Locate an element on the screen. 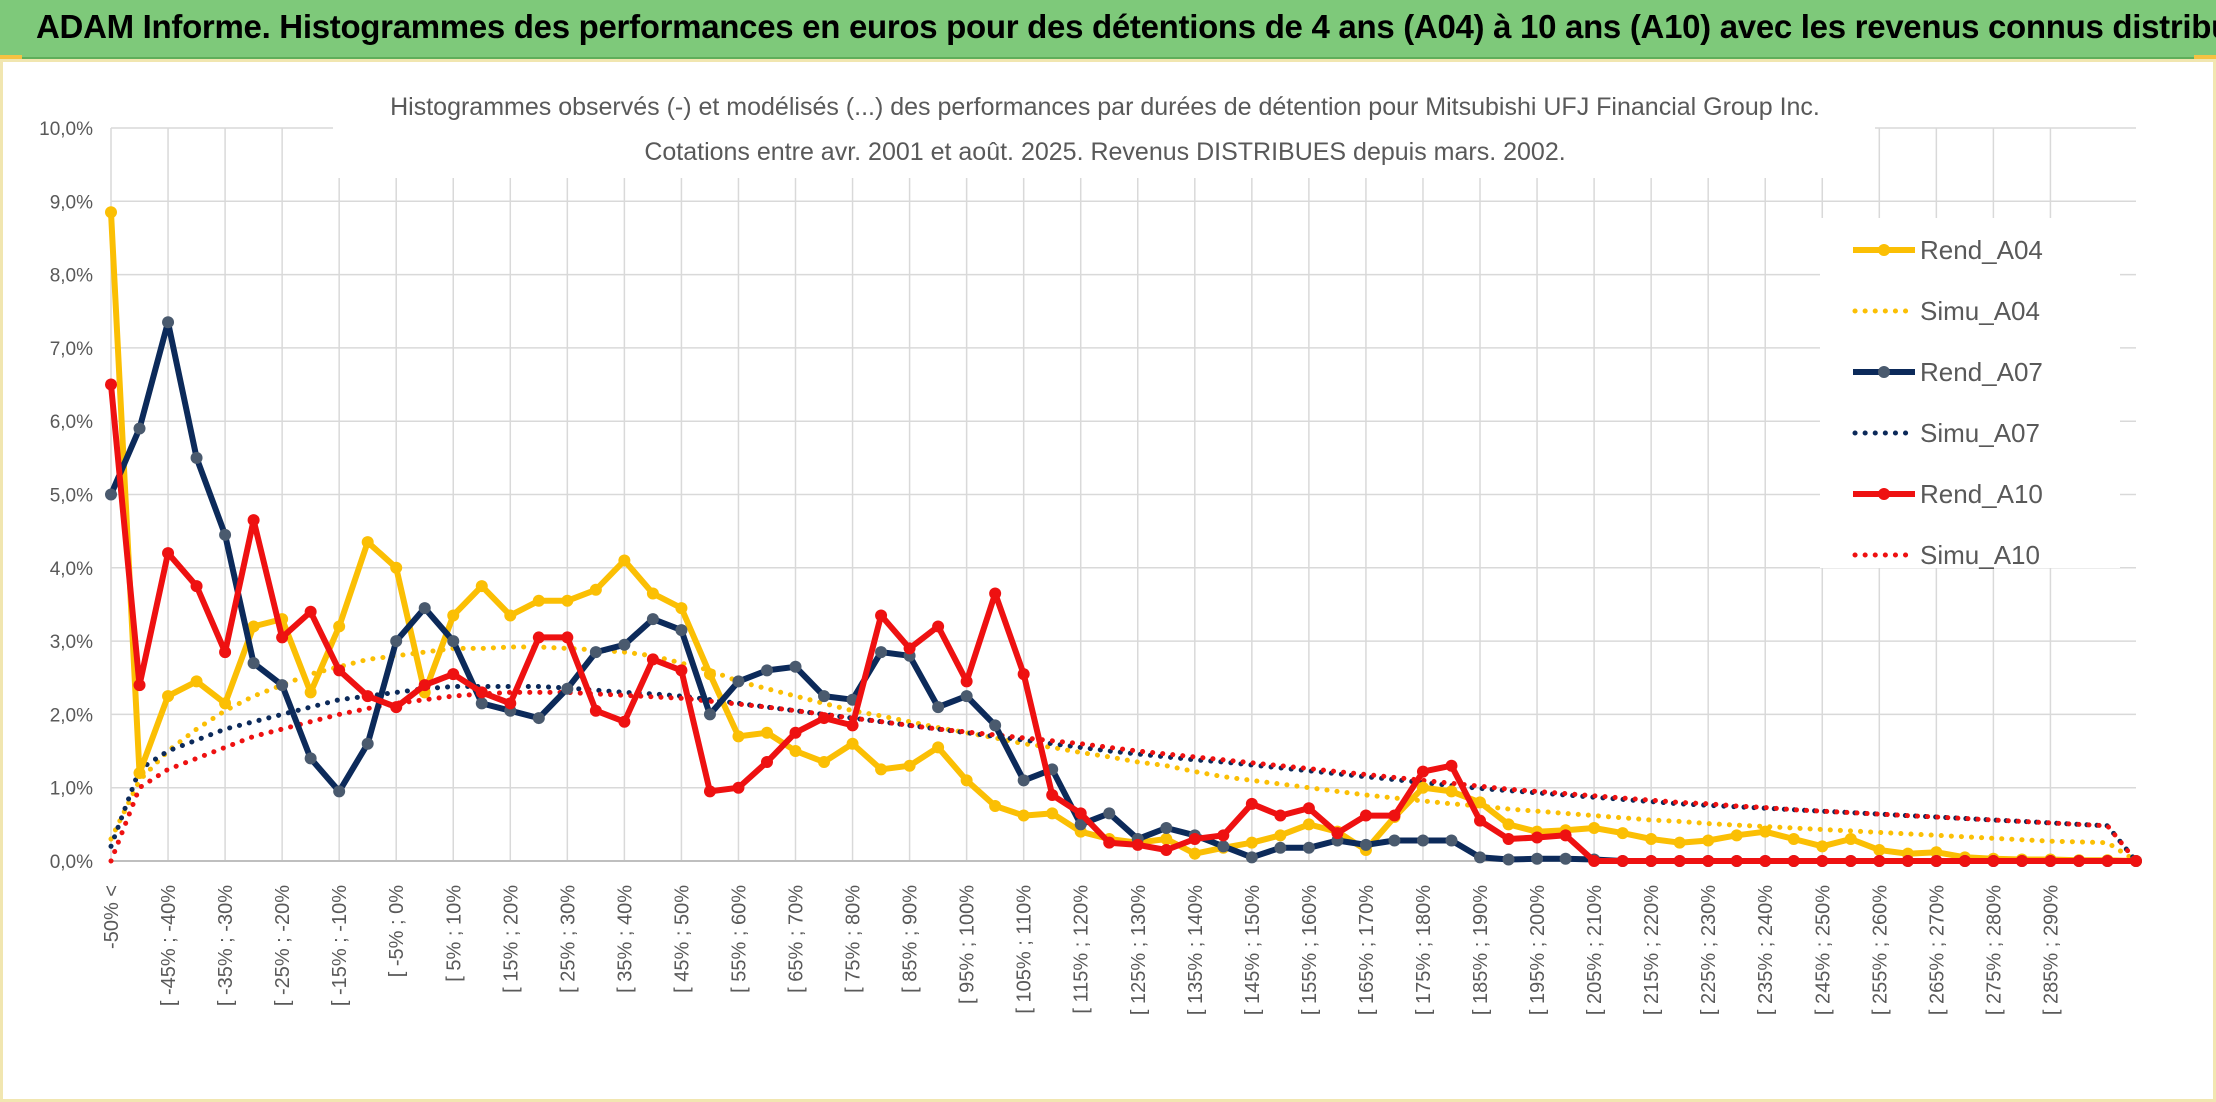  x-tick-label: [ 95% ; 100% is located at coordinates (968, 944).